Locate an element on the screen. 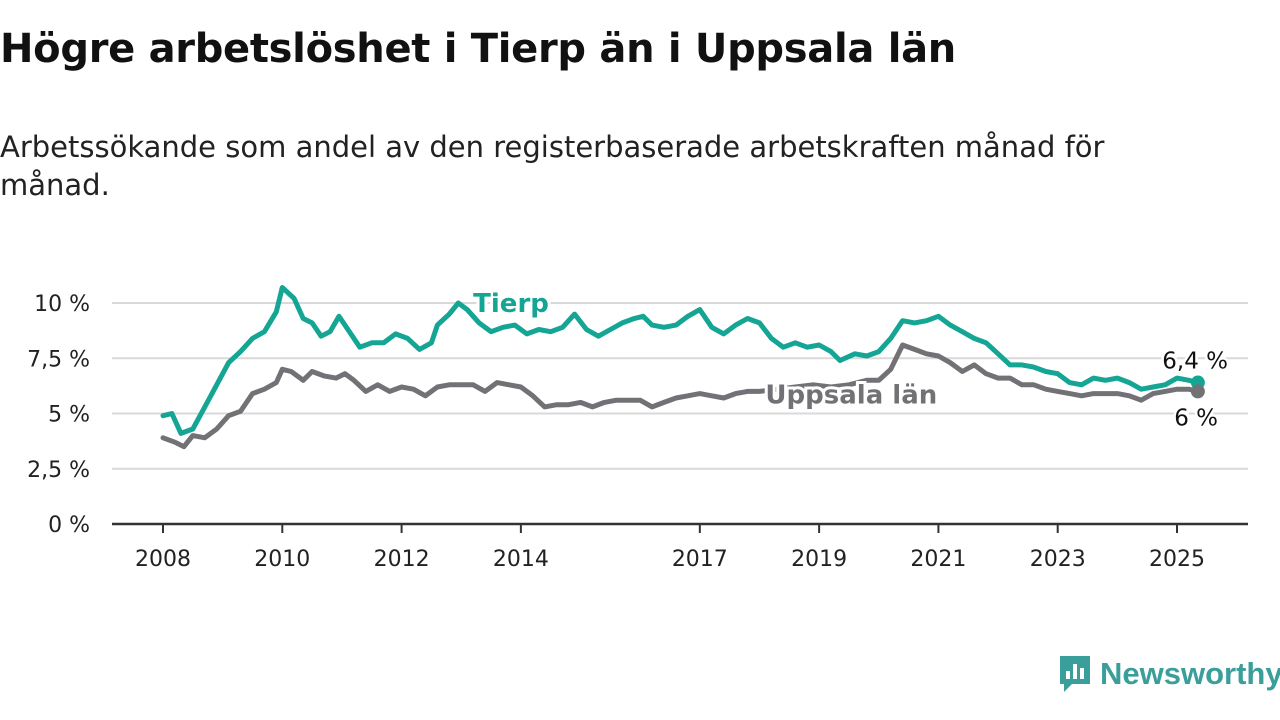 This screenshot has height=720, width=1280. x-tick-label: 2019 is located at coordinates (819, 559).